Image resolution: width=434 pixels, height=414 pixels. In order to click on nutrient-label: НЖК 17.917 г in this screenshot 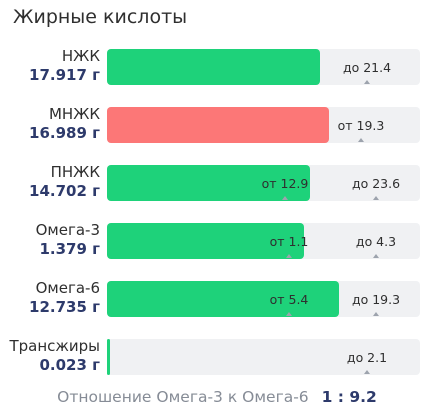, I will do `click(64, 66)`.